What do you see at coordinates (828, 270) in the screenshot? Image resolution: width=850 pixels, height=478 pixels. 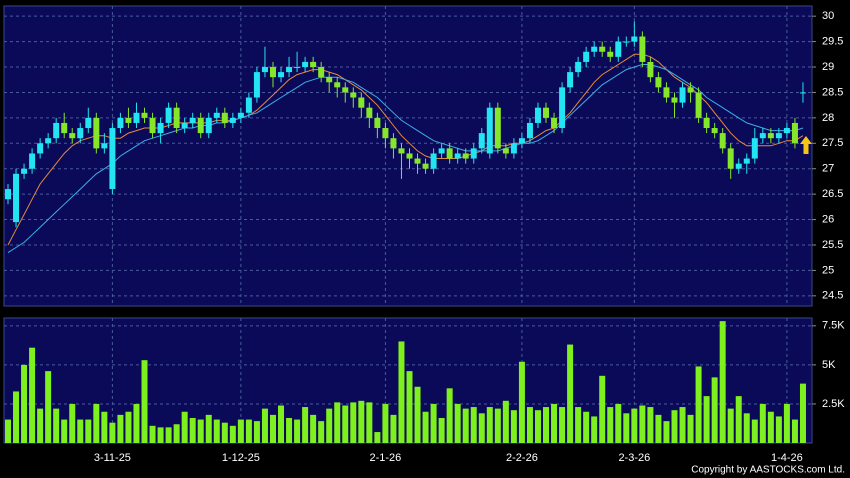 I see `y-tick-label: 25` at bounding box center [828, 270].